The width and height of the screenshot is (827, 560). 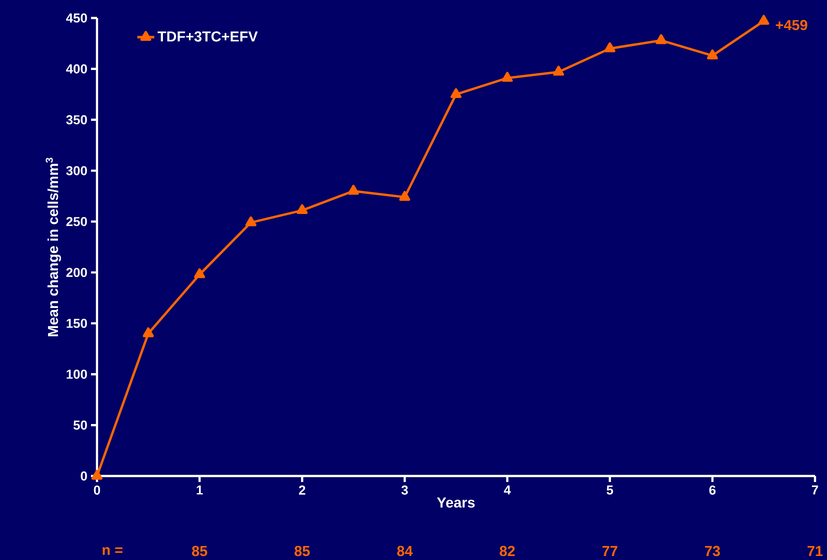 What do you see at coordinates (712, 490) in the screenshot?
I see `x-tick-label: 6` at bounding box center [712, 490].